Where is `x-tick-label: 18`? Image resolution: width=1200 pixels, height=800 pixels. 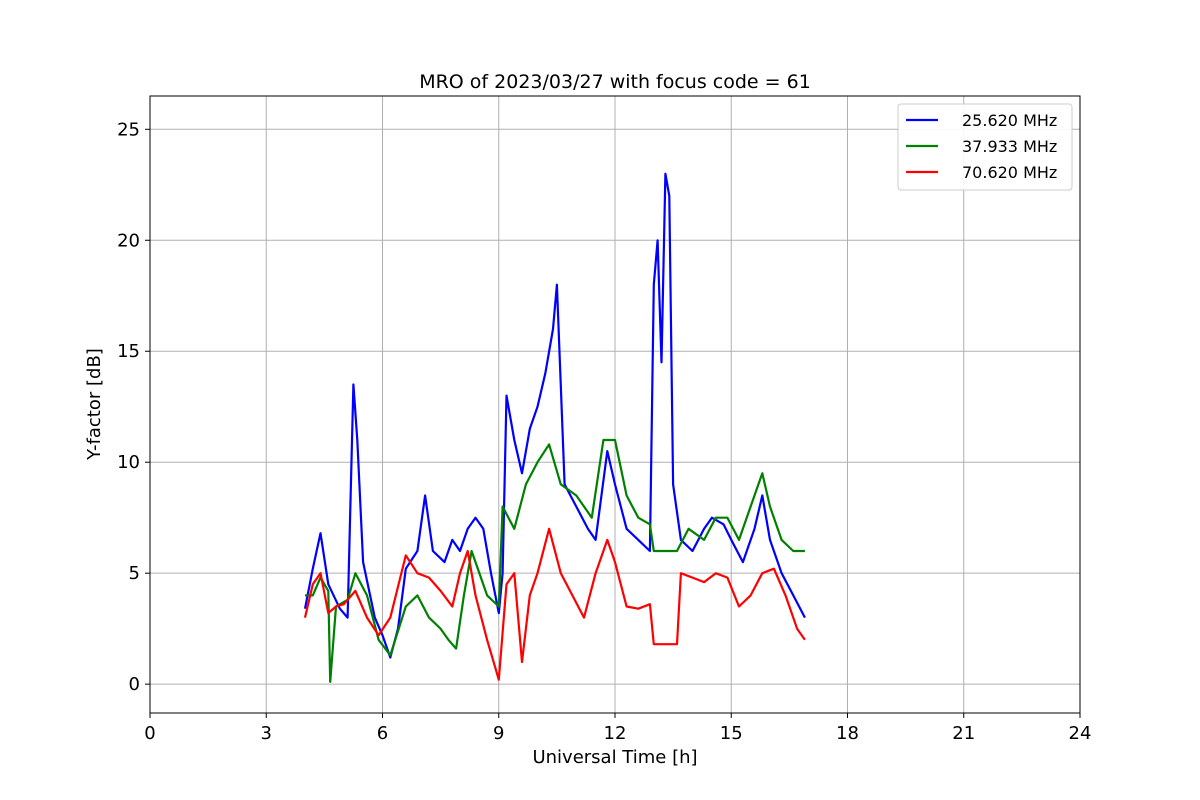 x-tick-label: 18 is located at coordinates (847, 733).